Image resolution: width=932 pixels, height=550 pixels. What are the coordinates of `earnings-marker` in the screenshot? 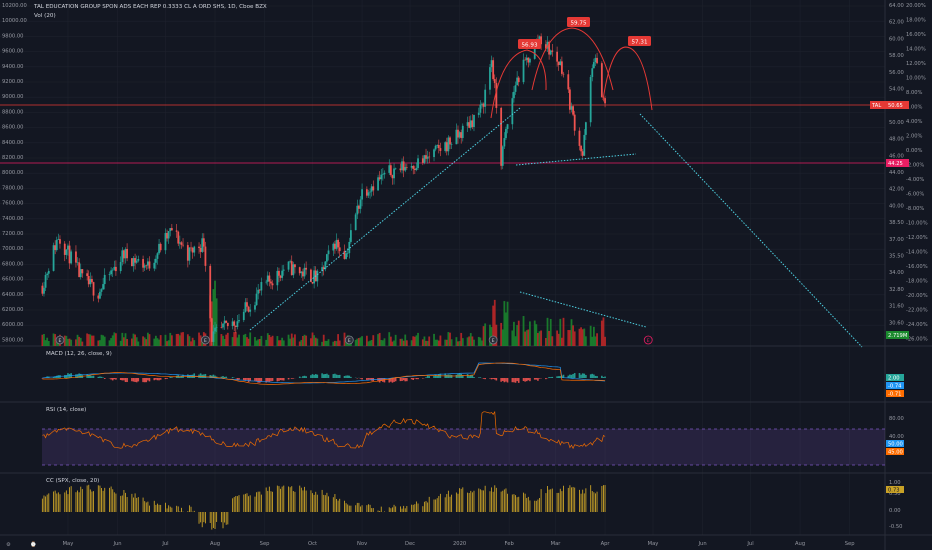 It's located at (349, 340).